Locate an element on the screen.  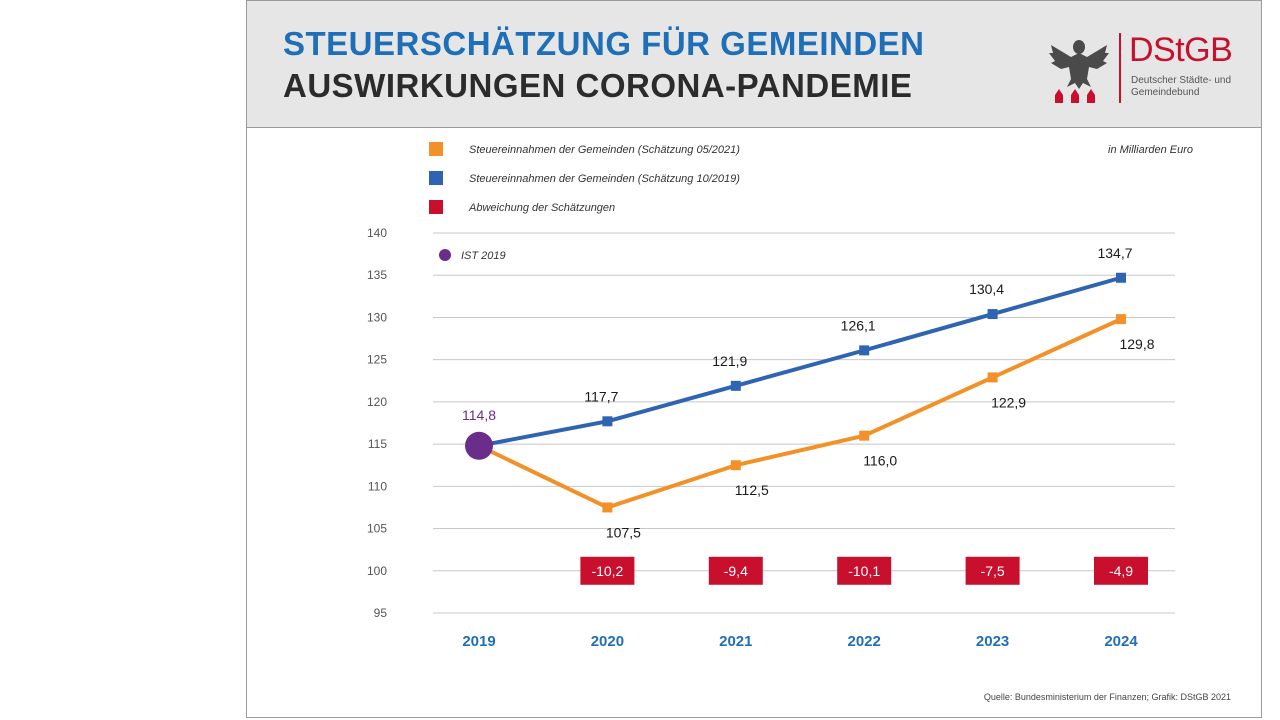
title-line-1: STEUERSCHÄTZUNG FÜR GEMEINDEN is located at coordinates (604, 43).